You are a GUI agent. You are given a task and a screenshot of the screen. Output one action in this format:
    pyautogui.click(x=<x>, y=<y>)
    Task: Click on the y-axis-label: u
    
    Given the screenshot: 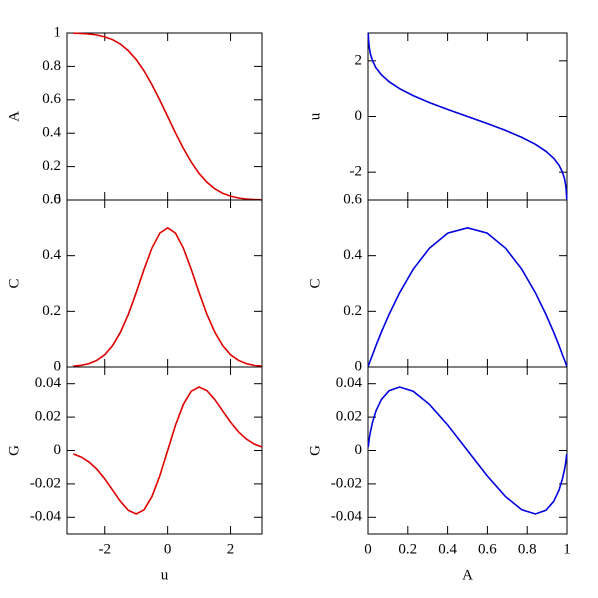 What is the action you would take?
    pyautogui.click(x=315, y=116)
    